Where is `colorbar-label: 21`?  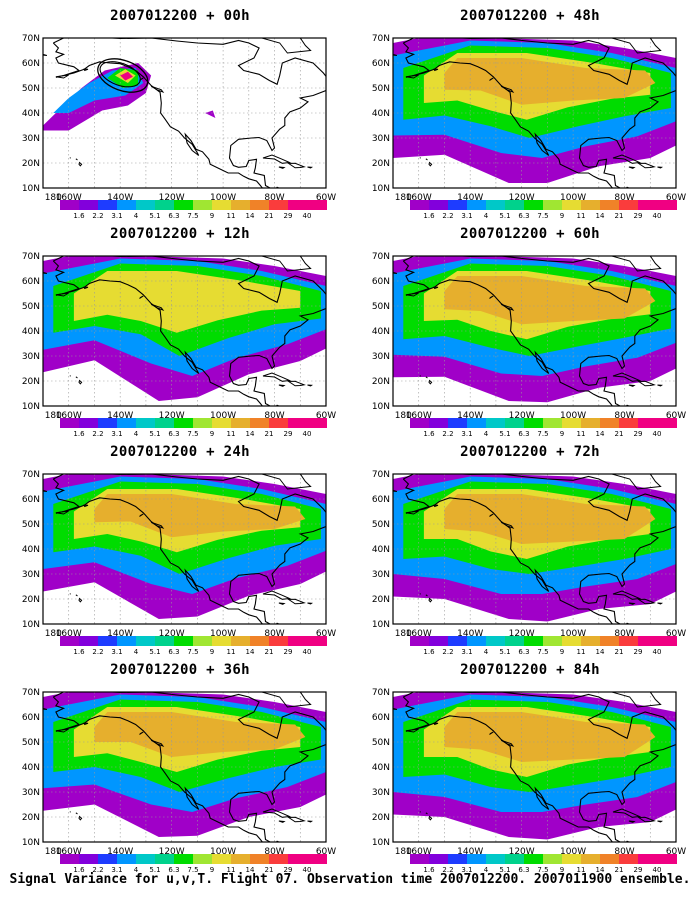 colorbar-label: 21 is located at coordinates (619, 216).